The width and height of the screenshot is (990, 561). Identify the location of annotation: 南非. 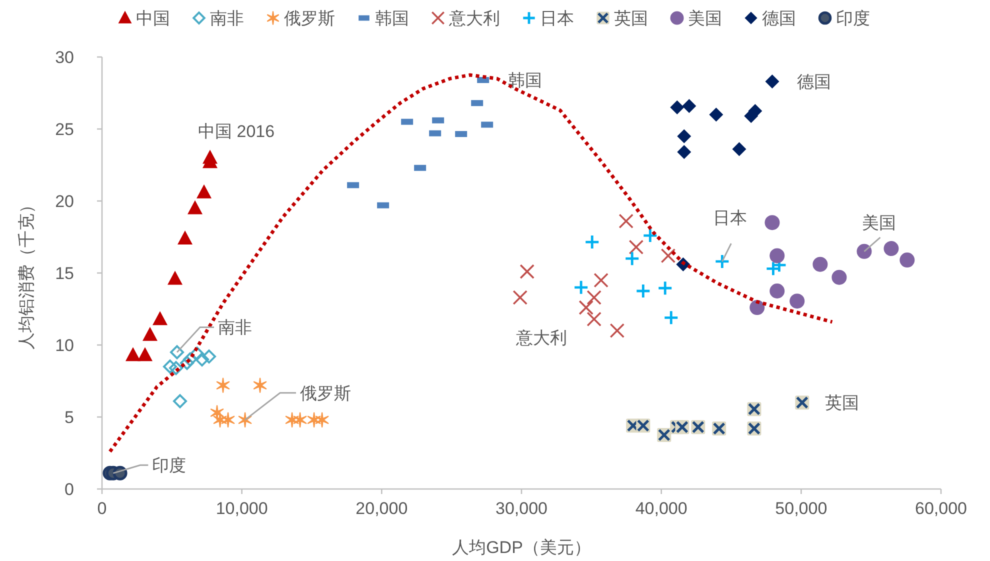
(235, 328).